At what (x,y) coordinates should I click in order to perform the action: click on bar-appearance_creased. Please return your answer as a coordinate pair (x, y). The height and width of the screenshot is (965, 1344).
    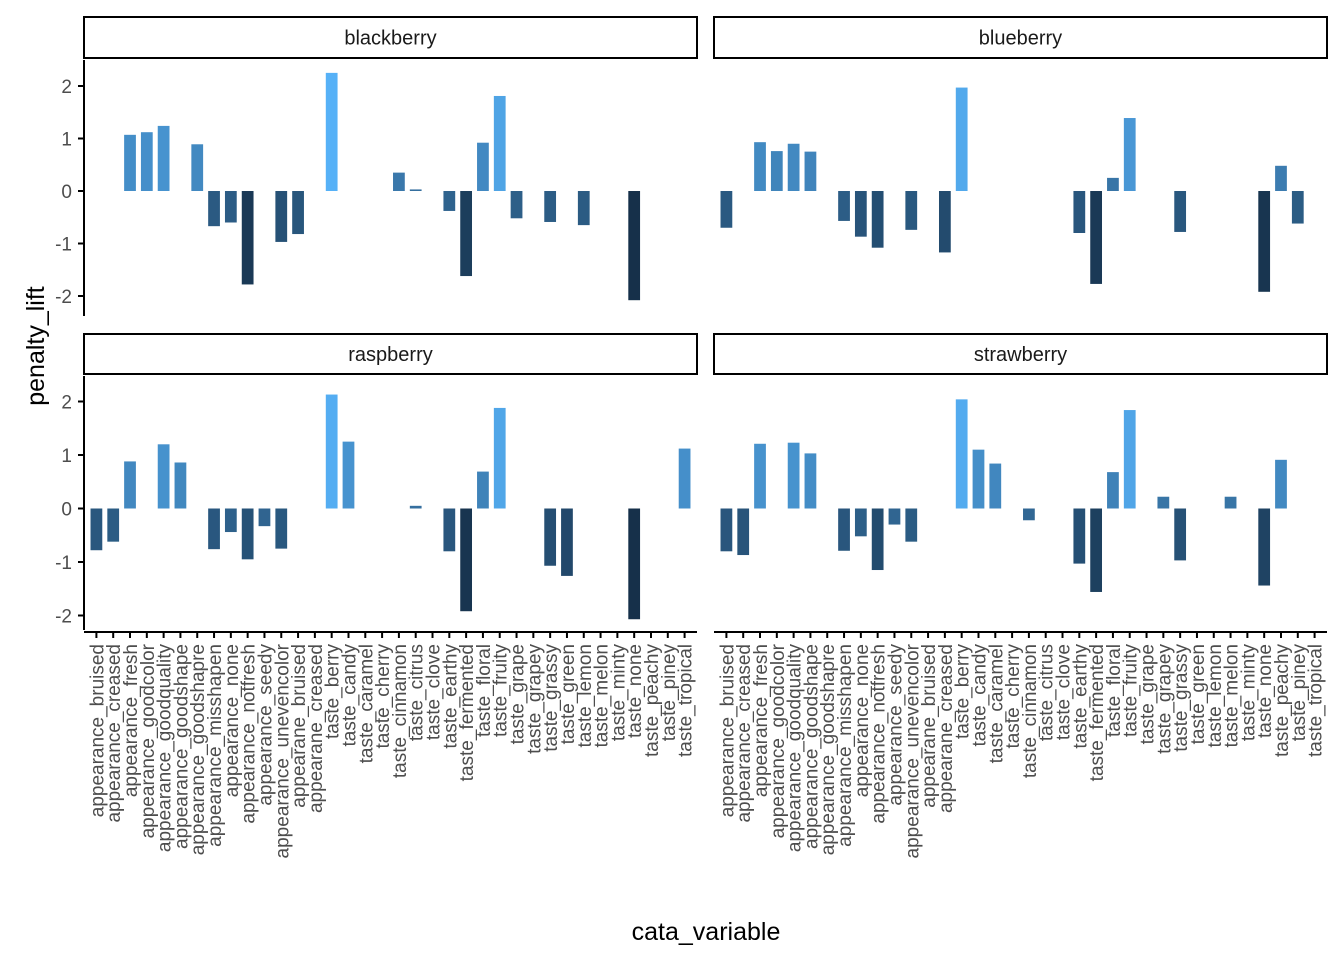
    Looking at the image, I should click on (743, 532).